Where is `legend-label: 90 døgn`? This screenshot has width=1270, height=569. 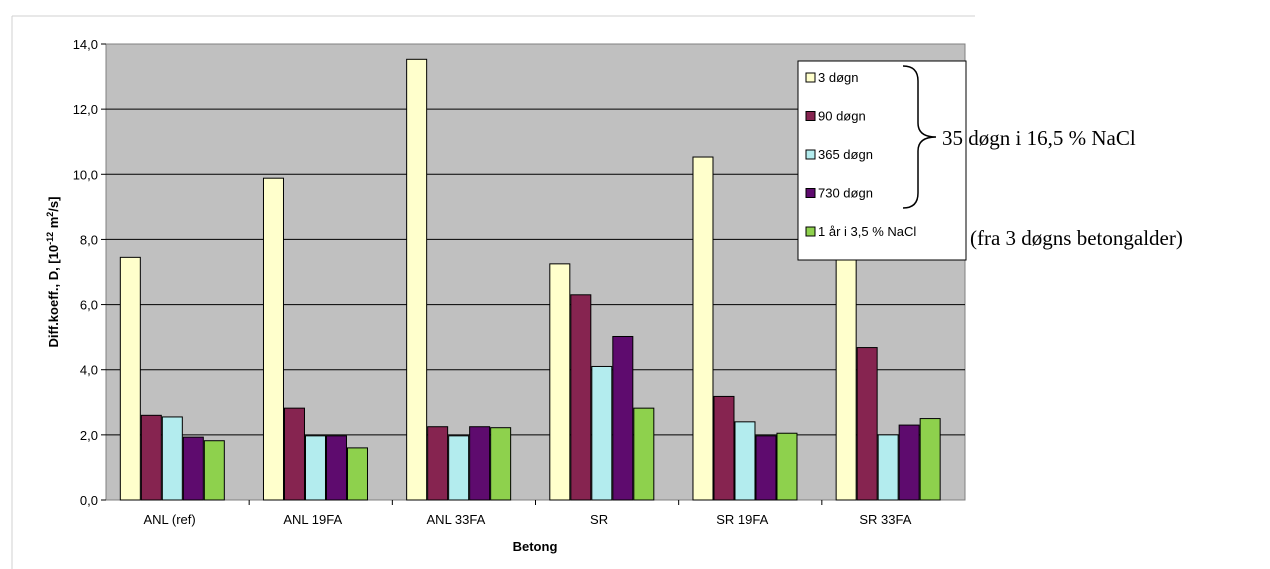 legend-label: 90 døgn is located at coordinates (842, 116).